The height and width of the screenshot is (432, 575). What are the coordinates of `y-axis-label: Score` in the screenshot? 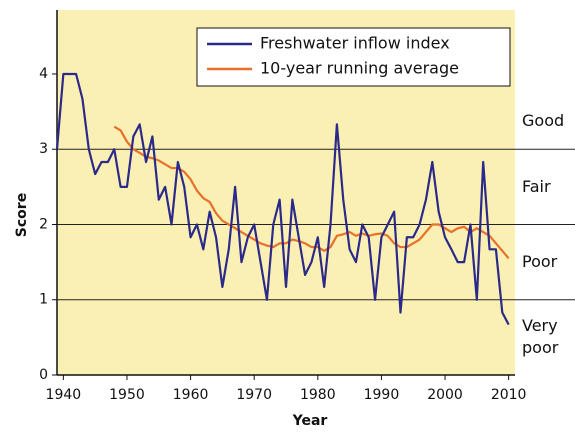 It's located at (22, 215).